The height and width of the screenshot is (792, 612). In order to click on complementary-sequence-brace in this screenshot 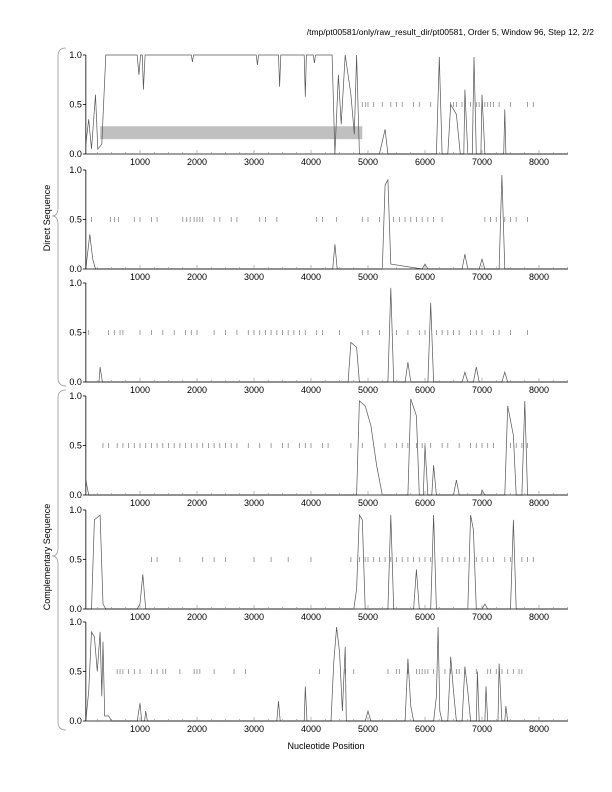, I will do `click(59, 560)`.